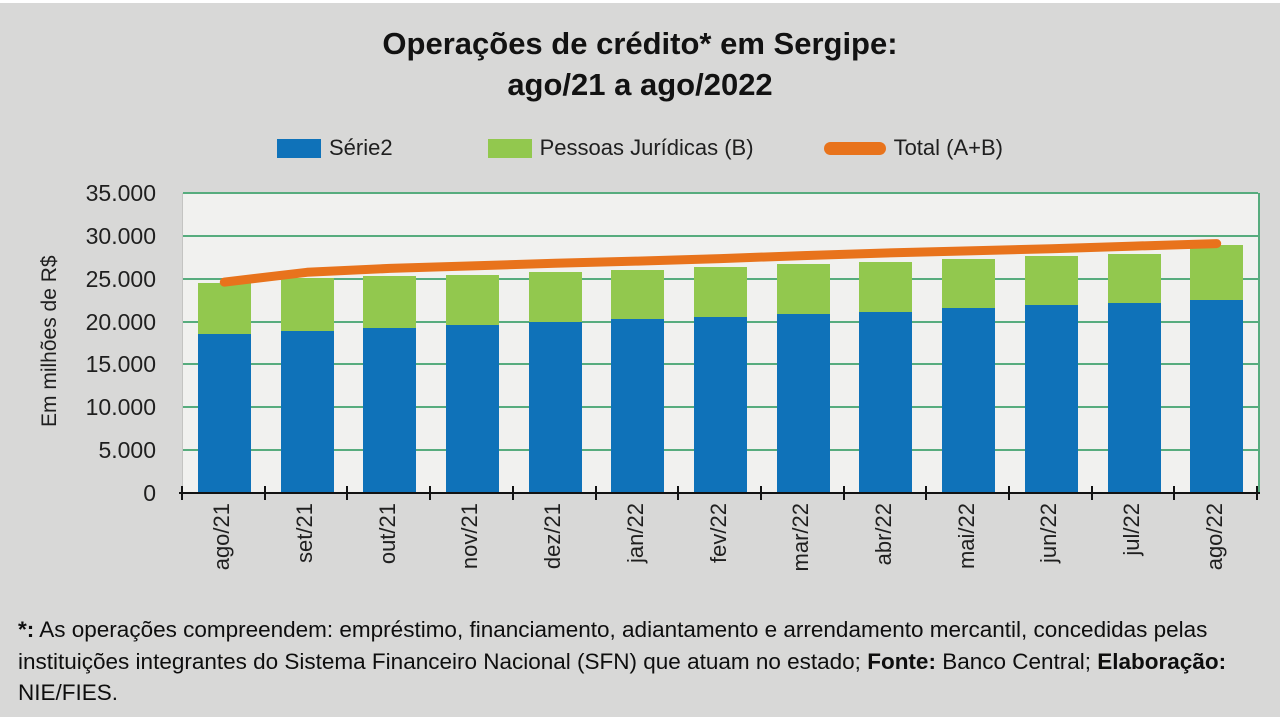  Describe the element at coordinates (299, 148) in the screenshot. I see `blue-rect-swatch-icon` at that location.